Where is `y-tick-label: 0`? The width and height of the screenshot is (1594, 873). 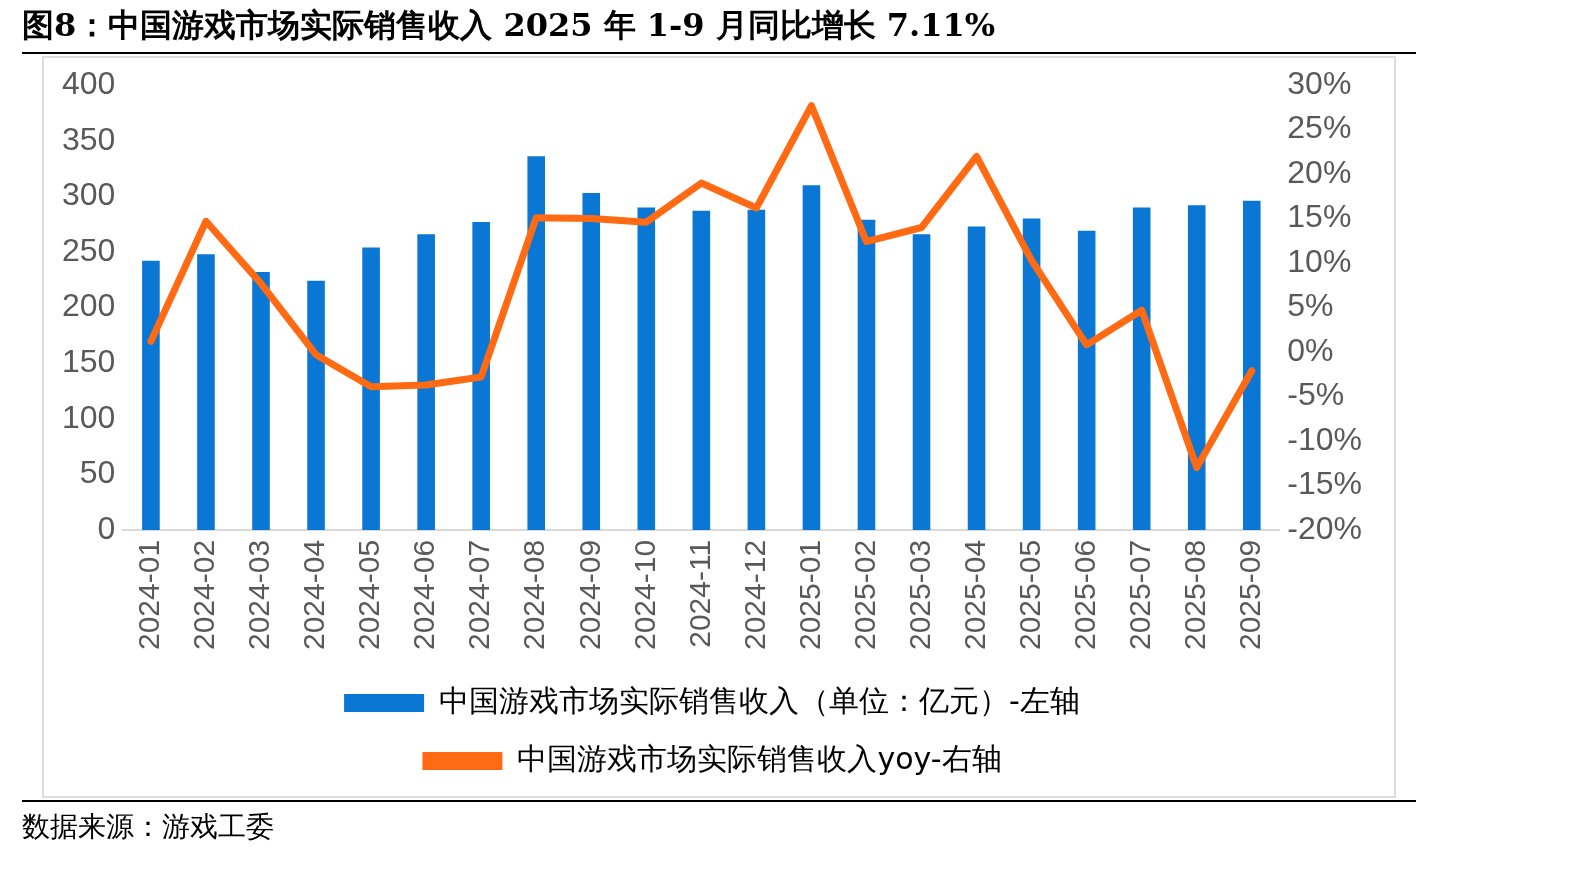
y-tick-label: 0 is located at coordinates (106, 527).